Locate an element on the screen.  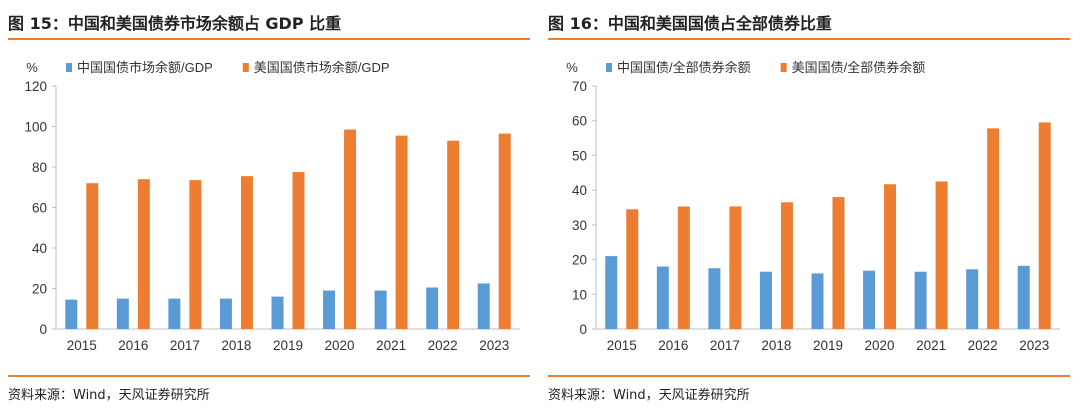
figure-title: 图 15：中国和美国债券市场余额占 GDP 比重 is located at coordinates (175, 23).